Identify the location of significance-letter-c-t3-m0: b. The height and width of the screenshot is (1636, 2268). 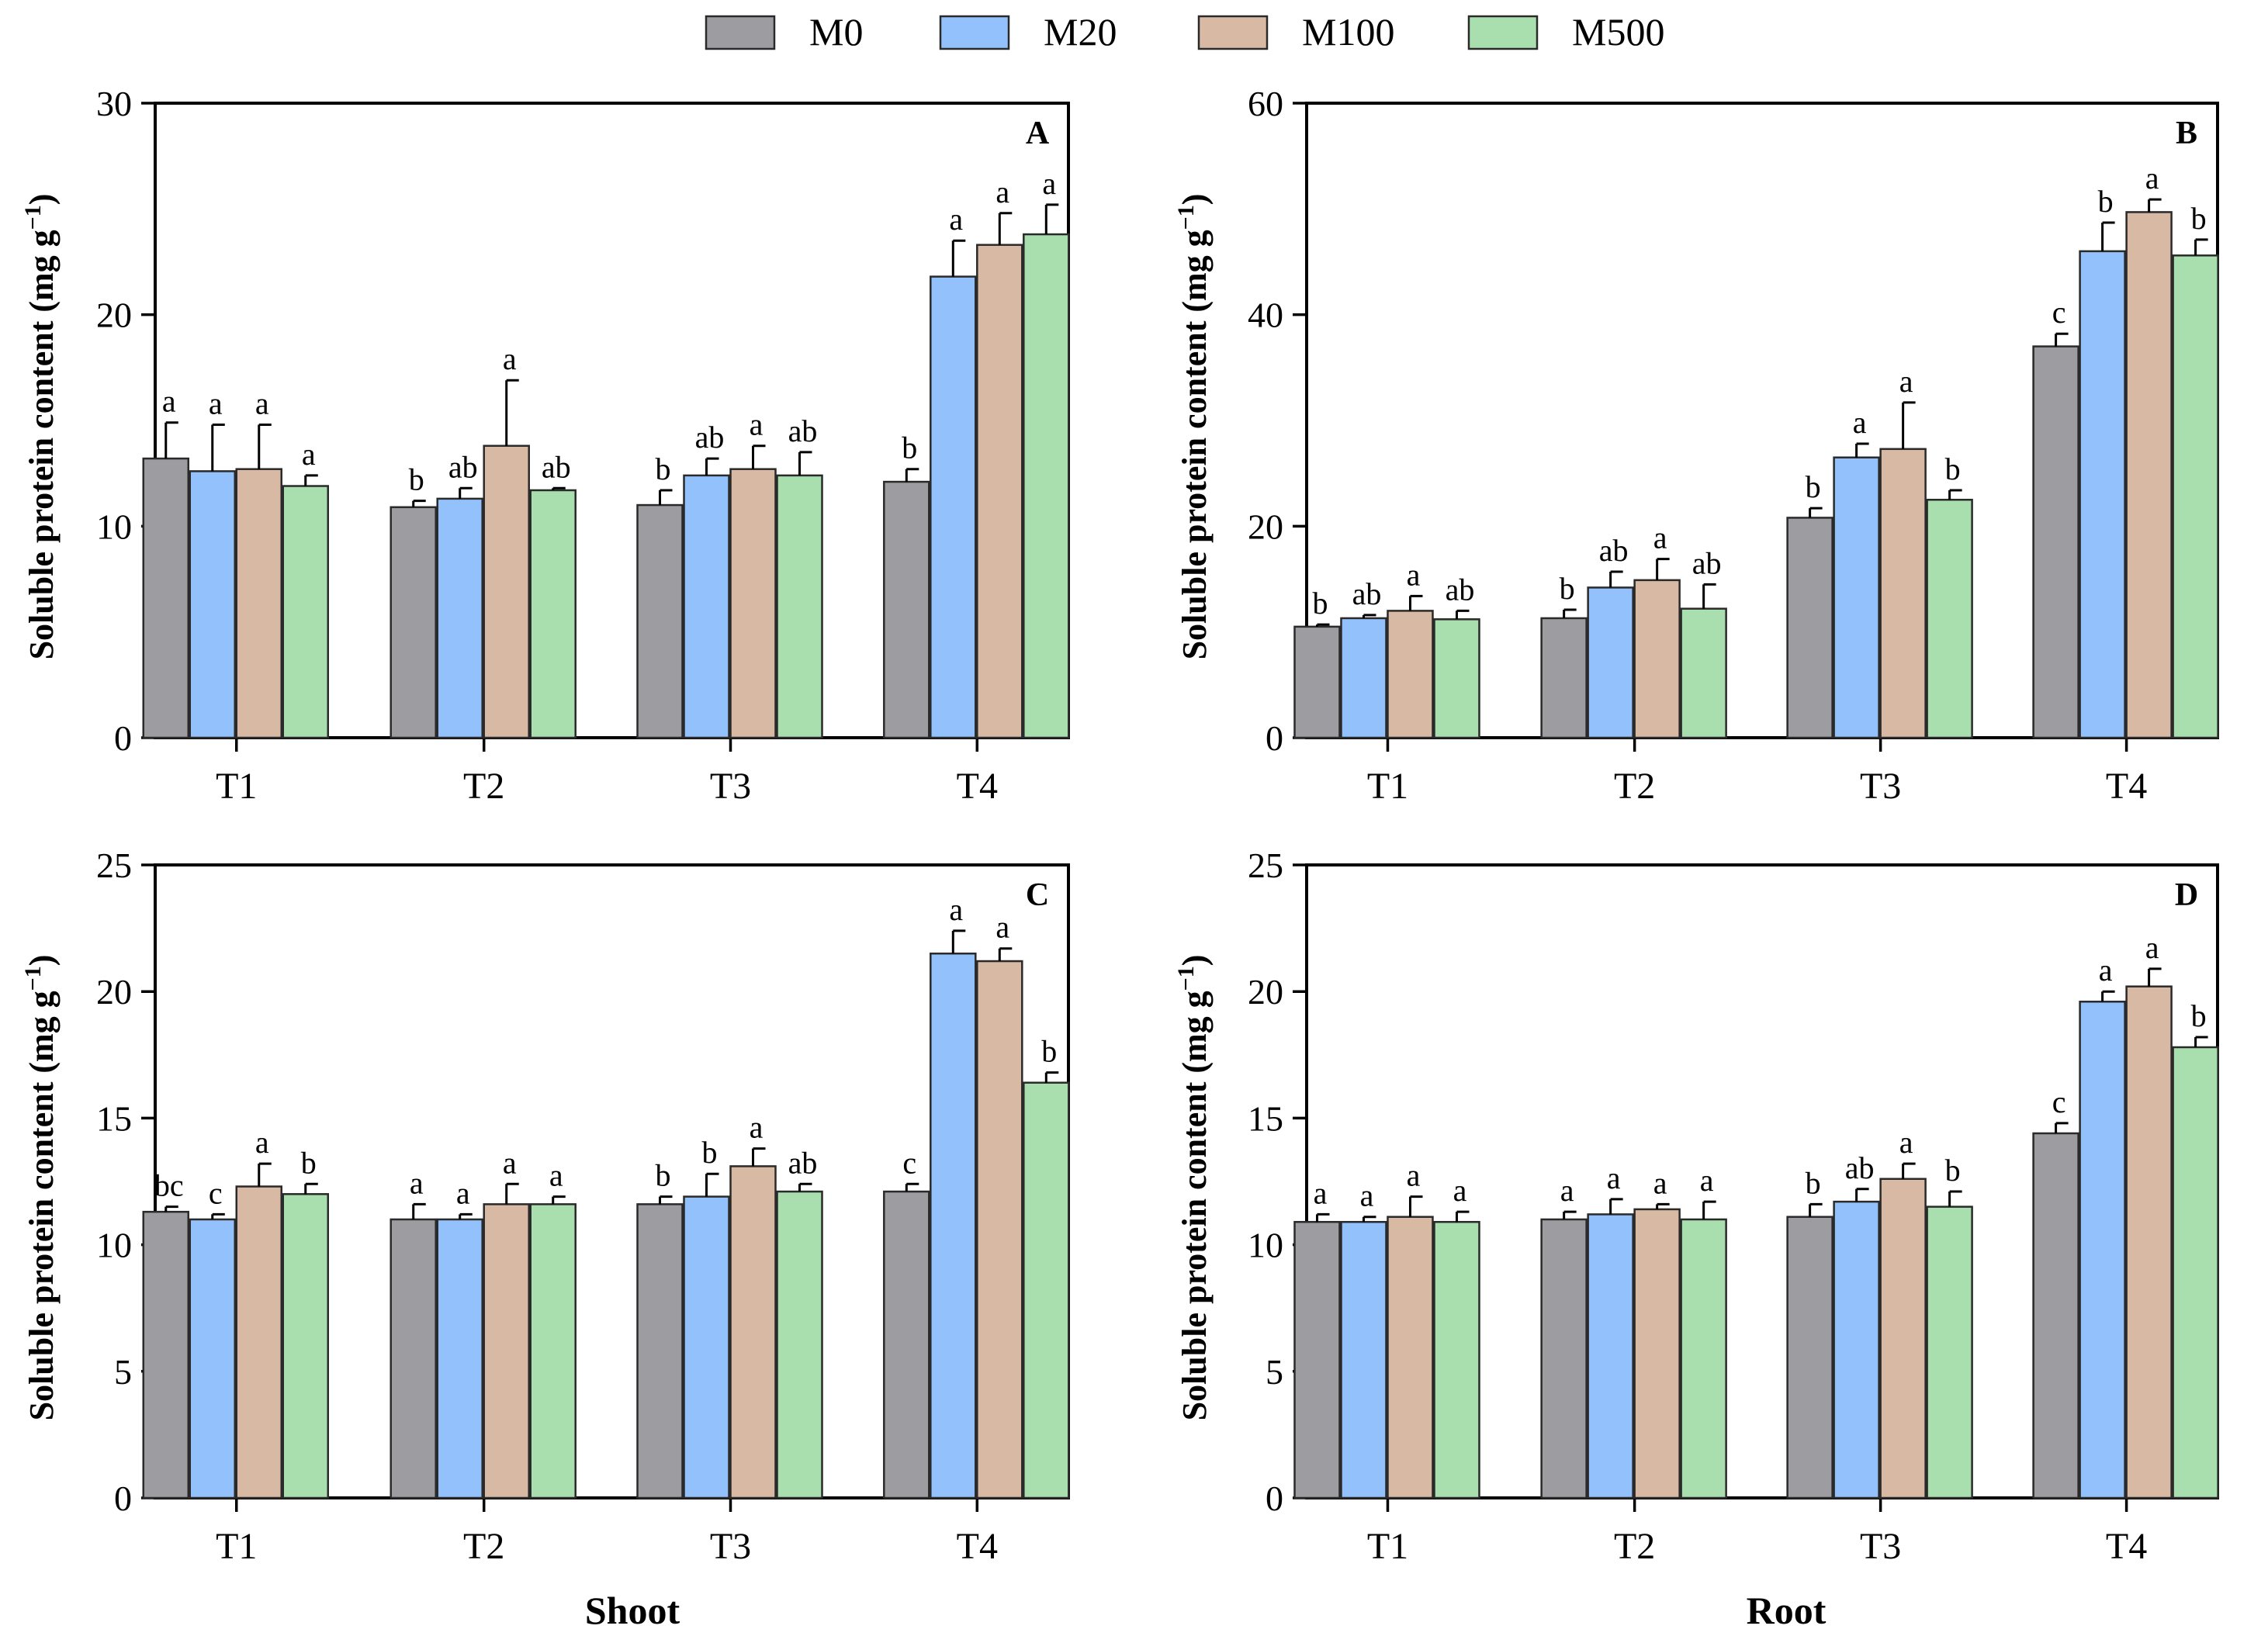
(664, 1175).